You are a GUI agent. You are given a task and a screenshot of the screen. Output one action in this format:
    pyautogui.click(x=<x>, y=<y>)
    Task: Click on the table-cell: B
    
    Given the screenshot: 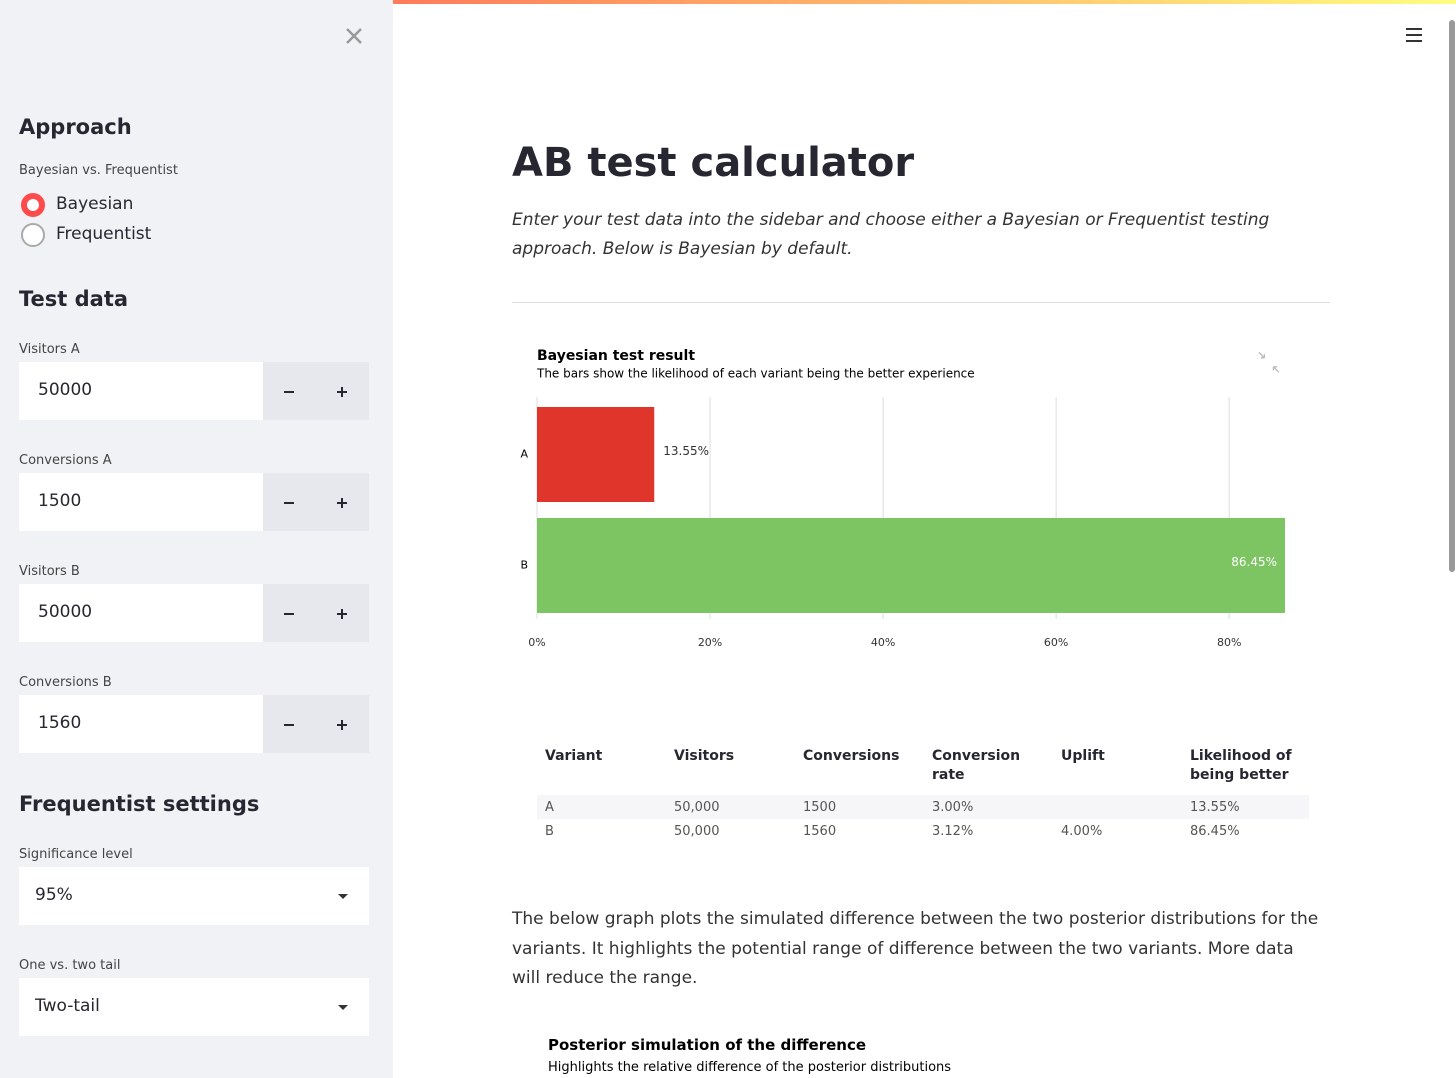 What is the action you would take?
    pyautogui.click(x=549, y=831)
    